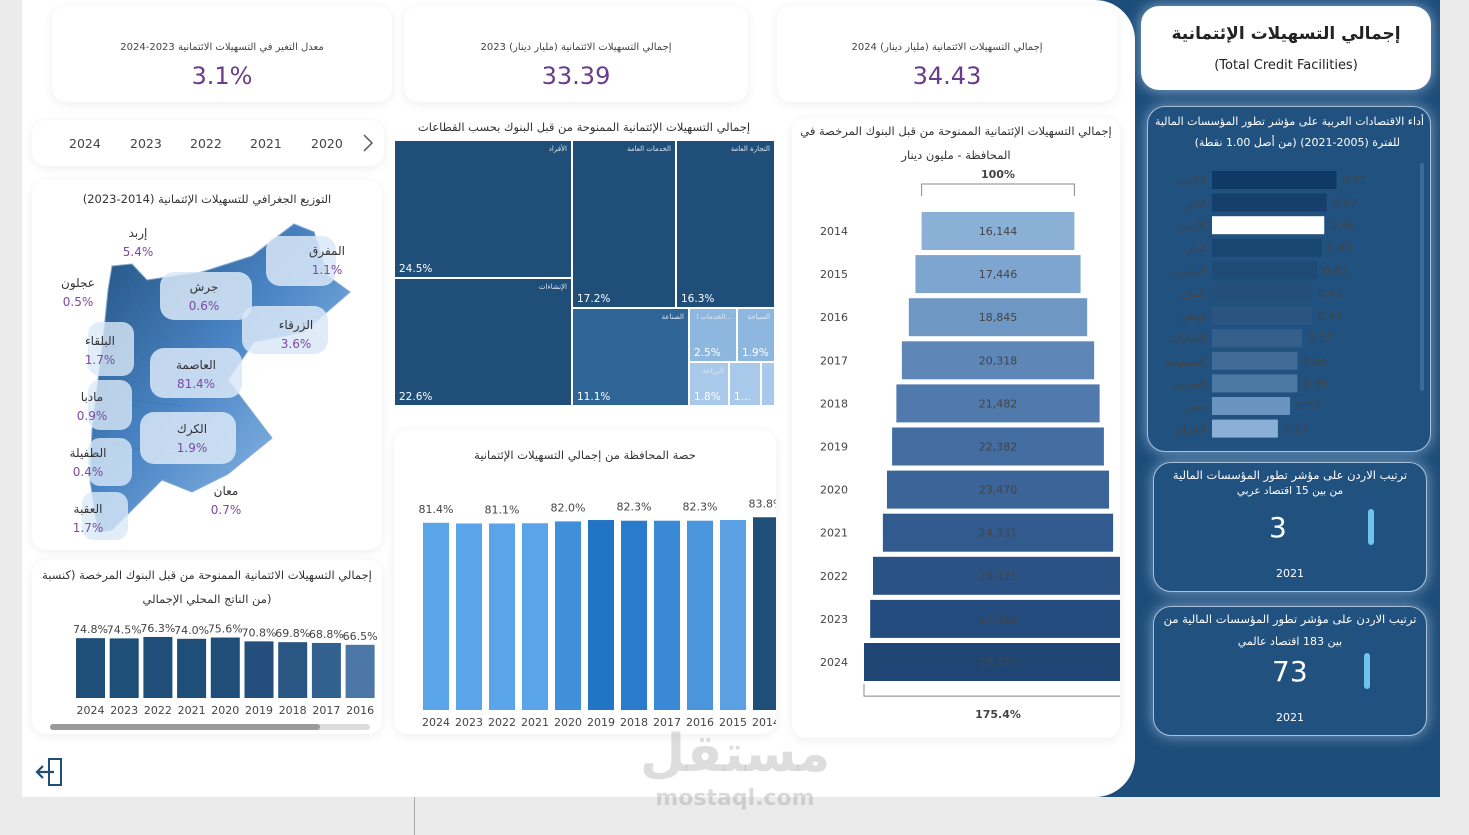  I want to click on gdp-chart-scrollbar, so click(210, 727).